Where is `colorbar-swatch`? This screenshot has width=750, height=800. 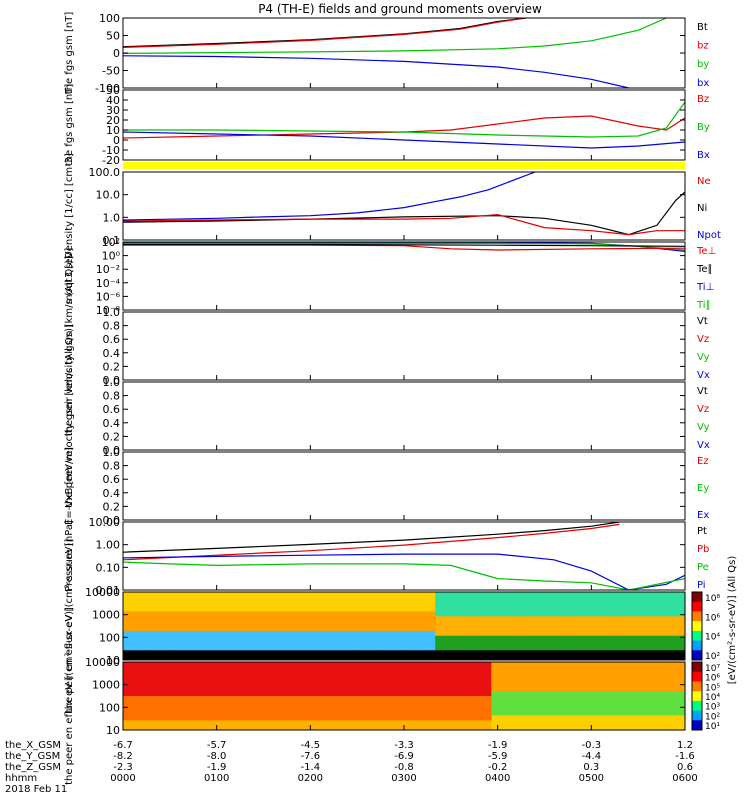
colorbar-swatch is located at coordinates (697, 725).